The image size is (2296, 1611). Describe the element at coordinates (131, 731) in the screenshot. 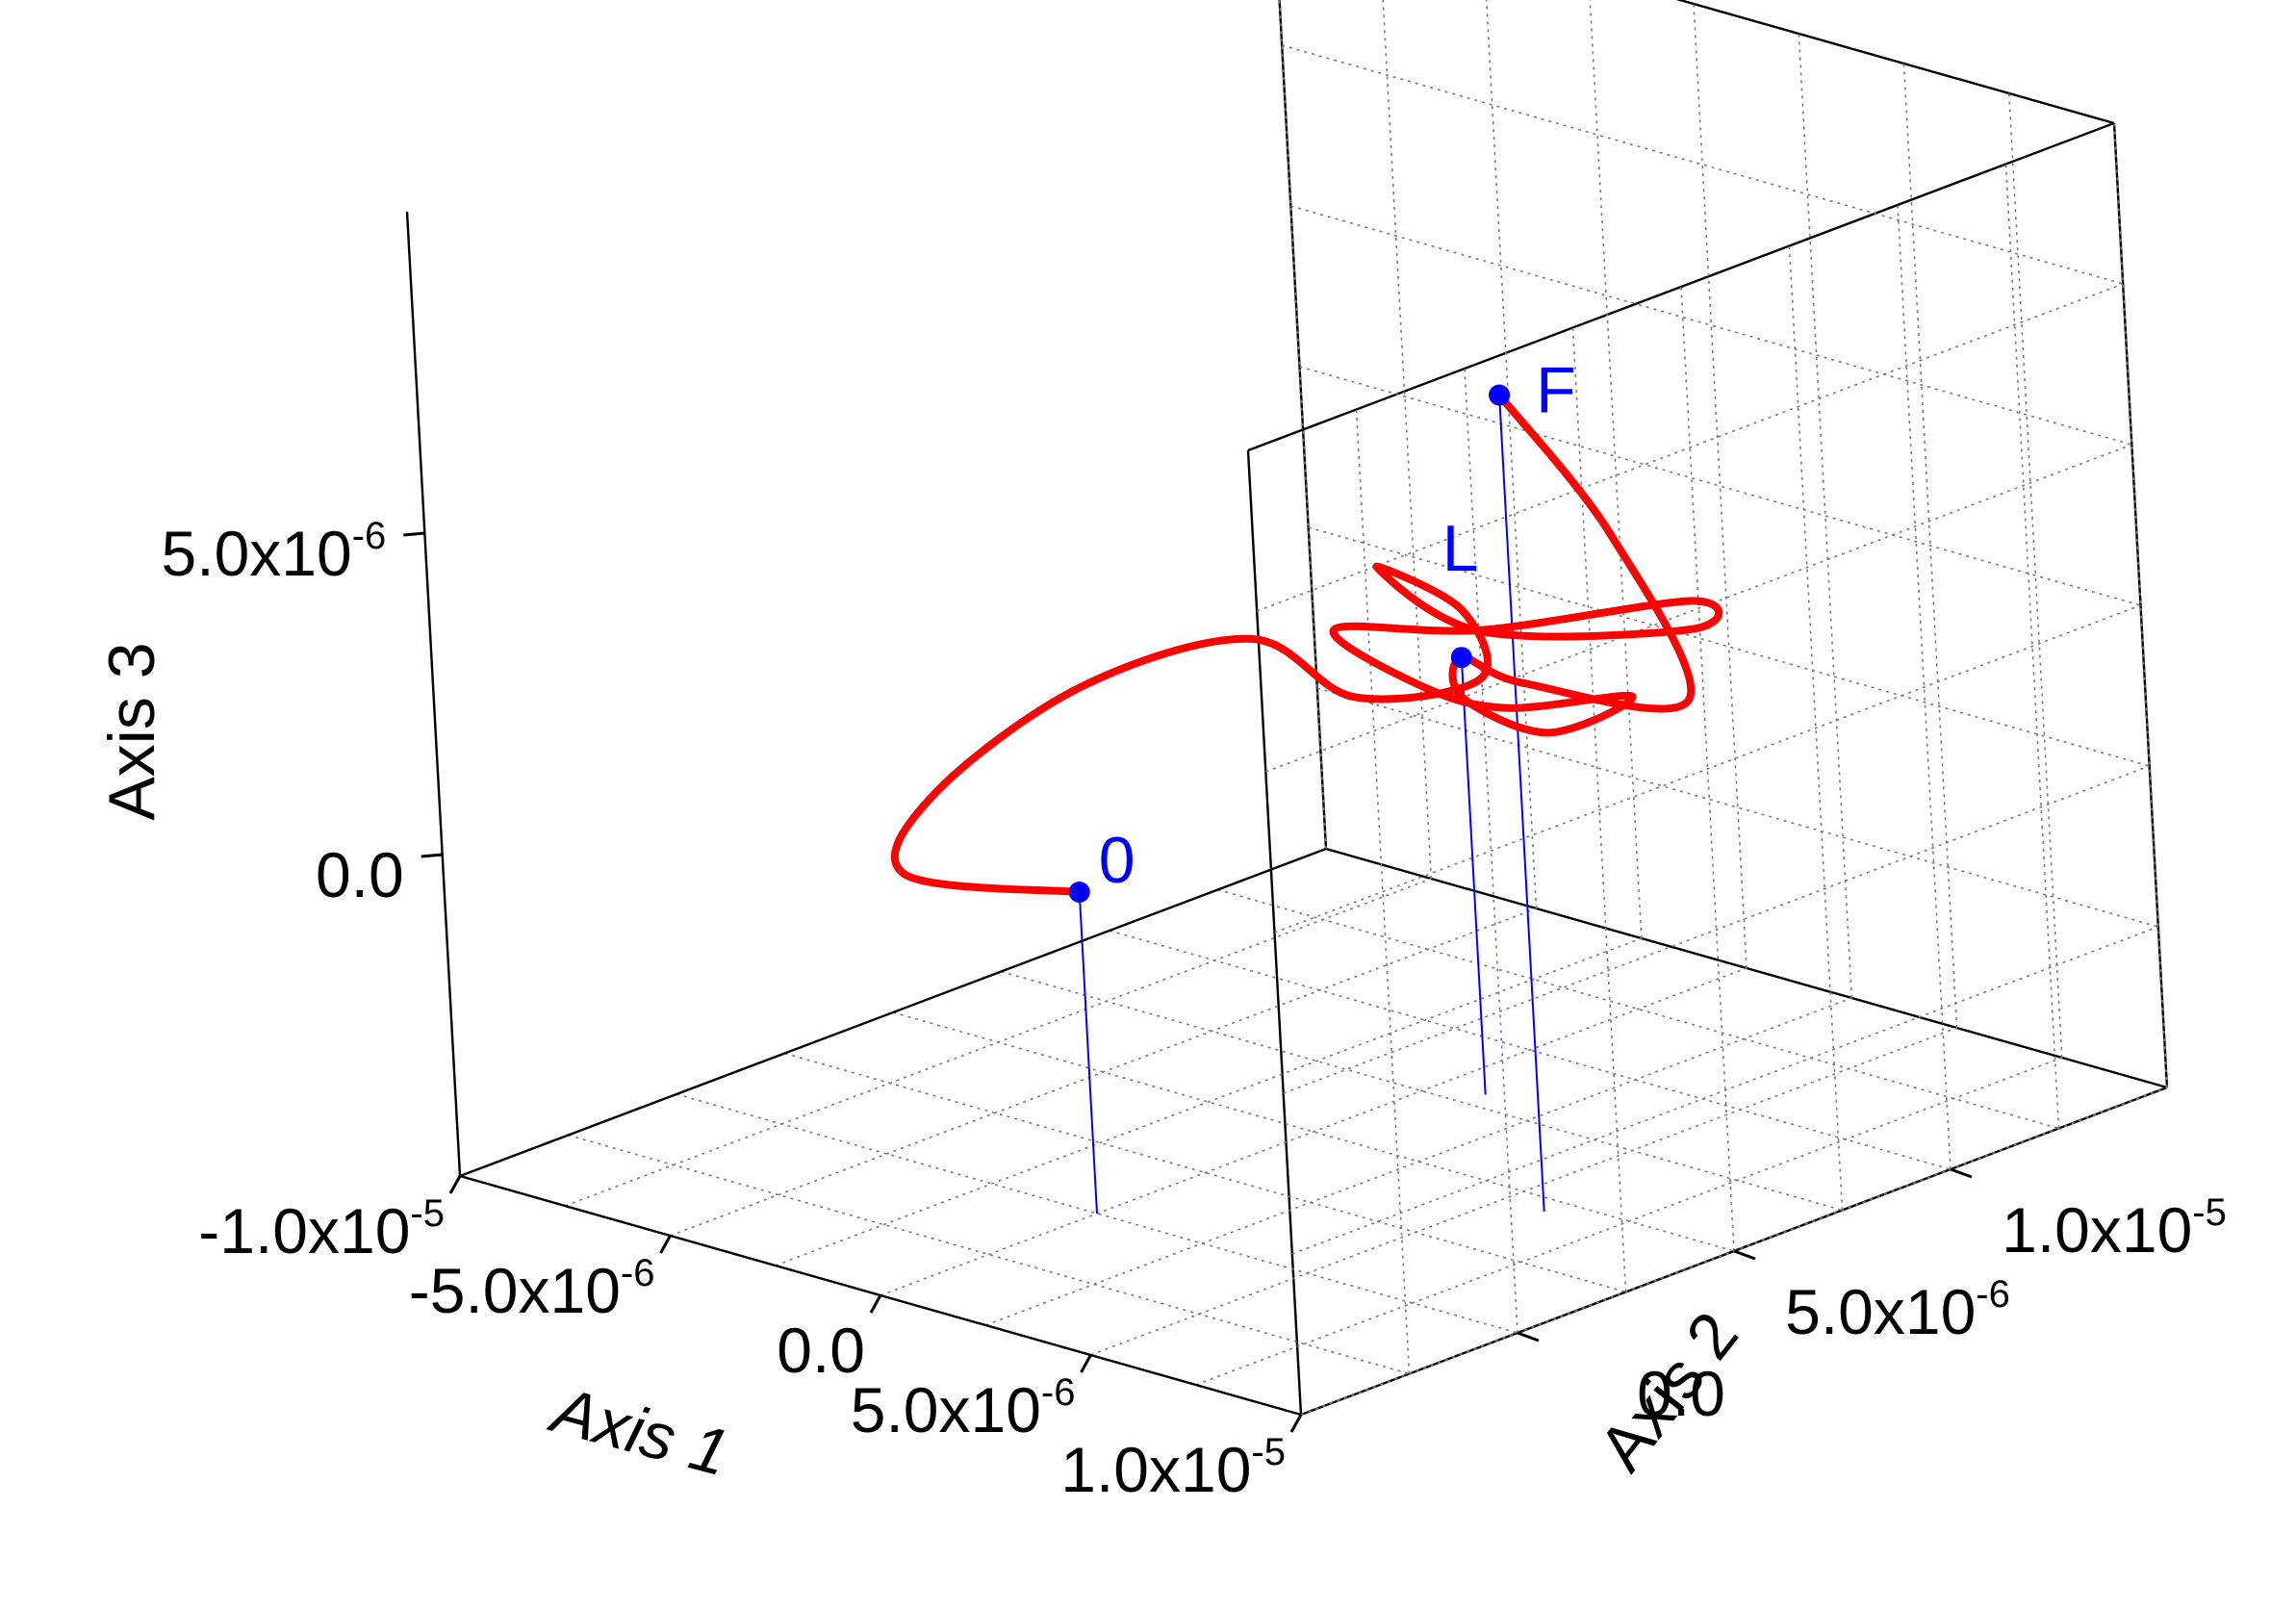

I see `z-axis-title: Axis 3` at that location.